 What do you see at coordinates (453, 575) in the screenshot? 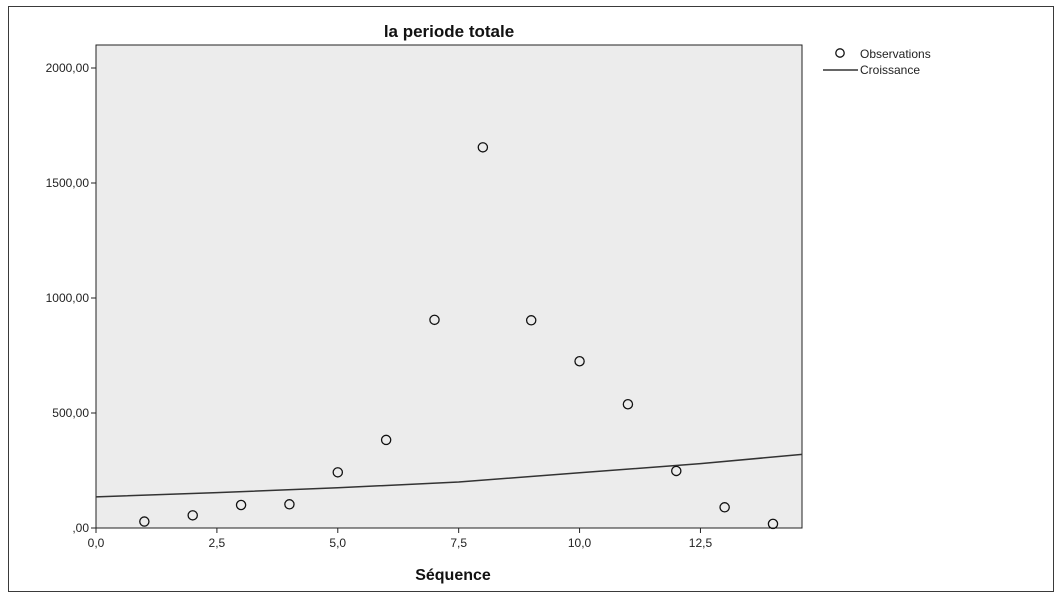
I see `x-axis-label: Séquence` at bounding box center [453, 575].